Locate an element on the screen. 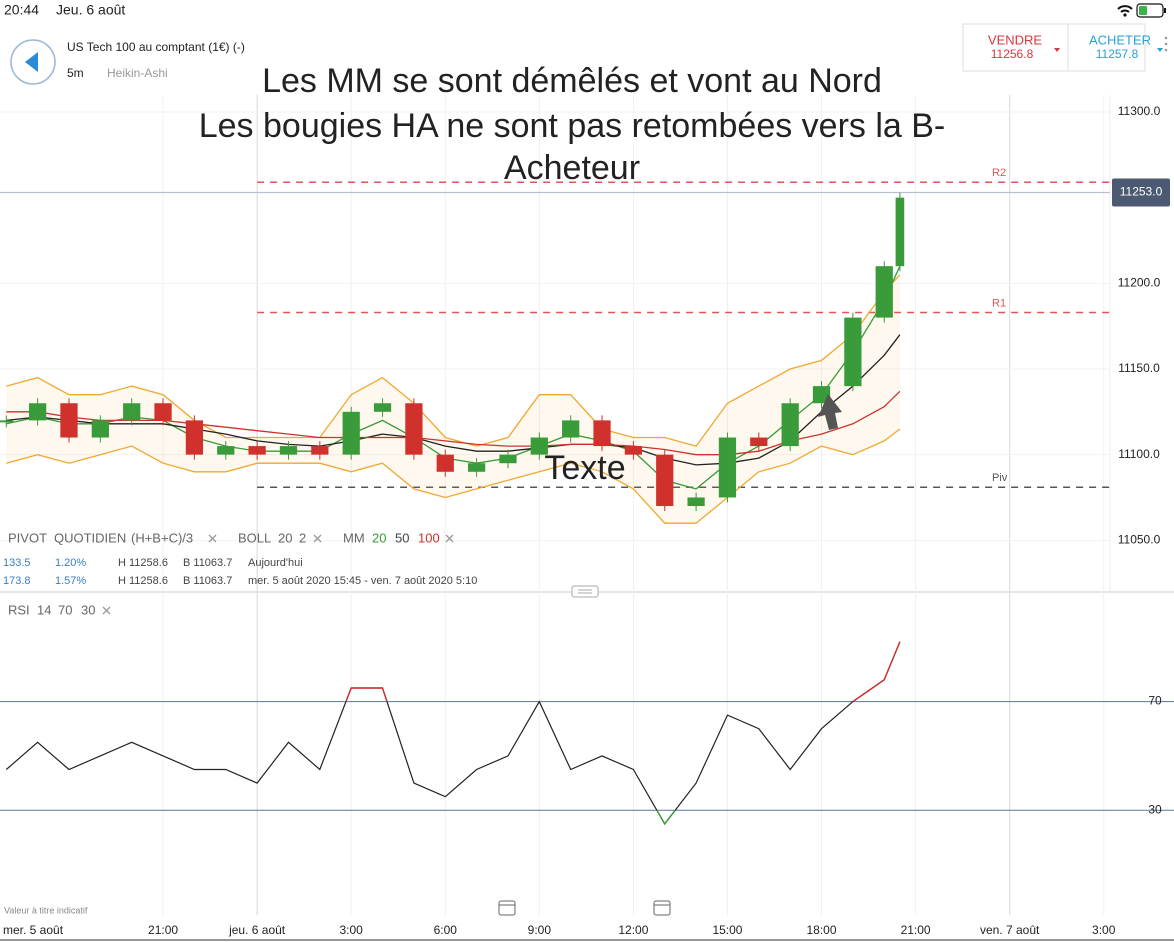 Image resolution: width=1174 pixels, height=942 pixels. status-icons is located at coordinates (1141, 10).